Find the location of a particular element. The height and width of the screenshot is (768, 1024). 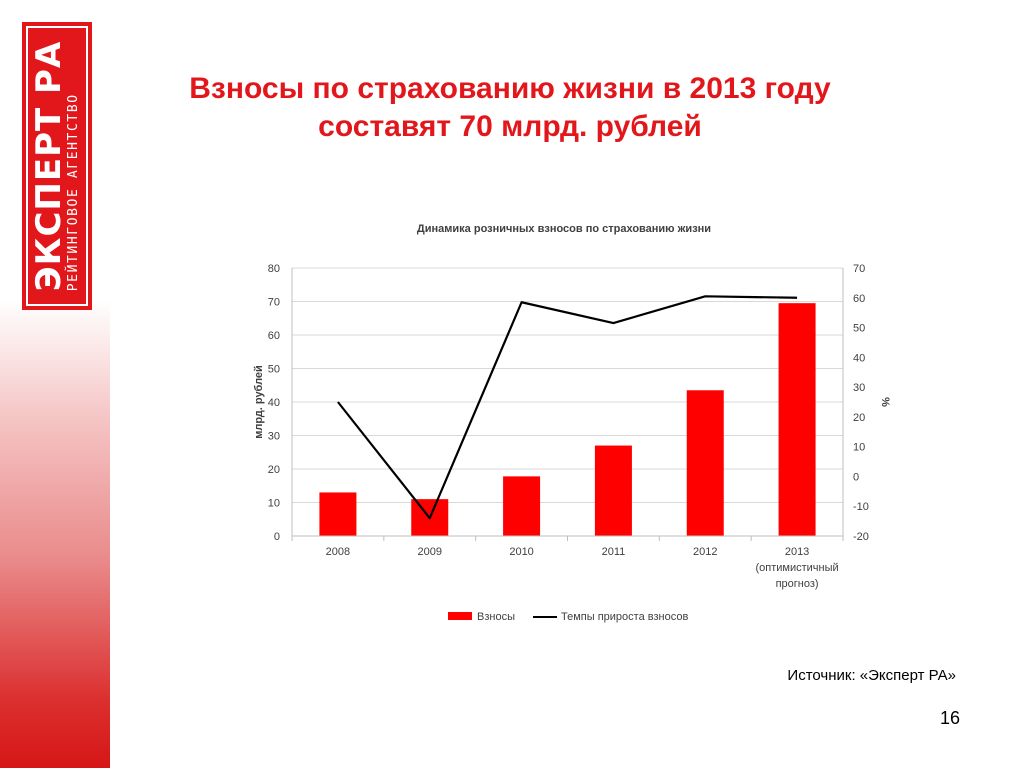

y2-tick-label-7: 50 is located at coordinates (859, 329).